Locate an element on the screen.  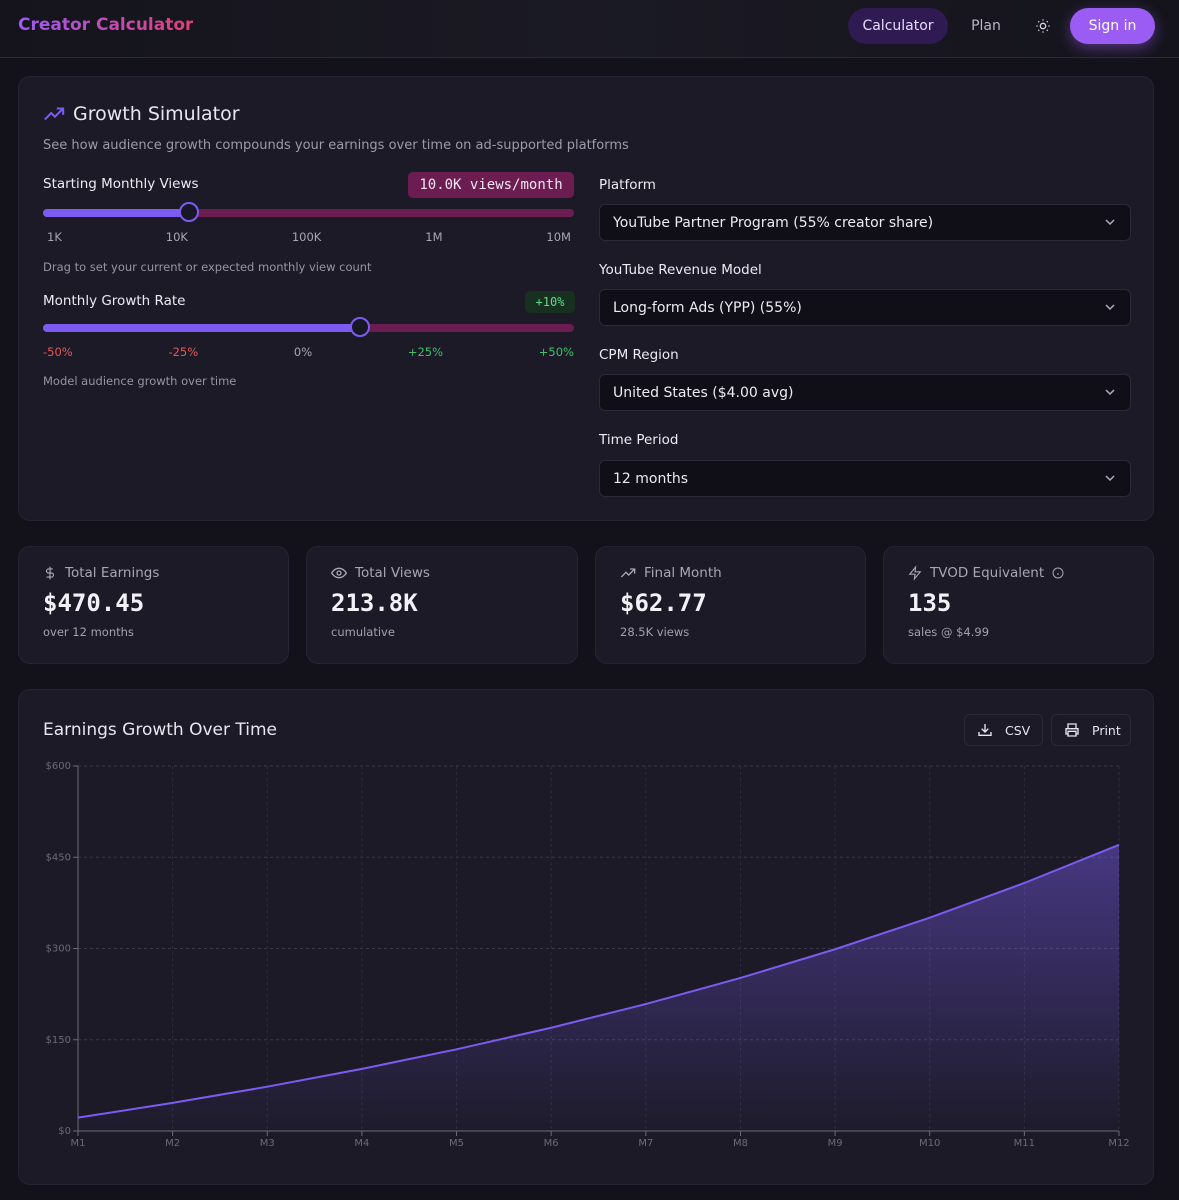
stat-sub: sales @ $4.99 is located at coordinates (949, 632).